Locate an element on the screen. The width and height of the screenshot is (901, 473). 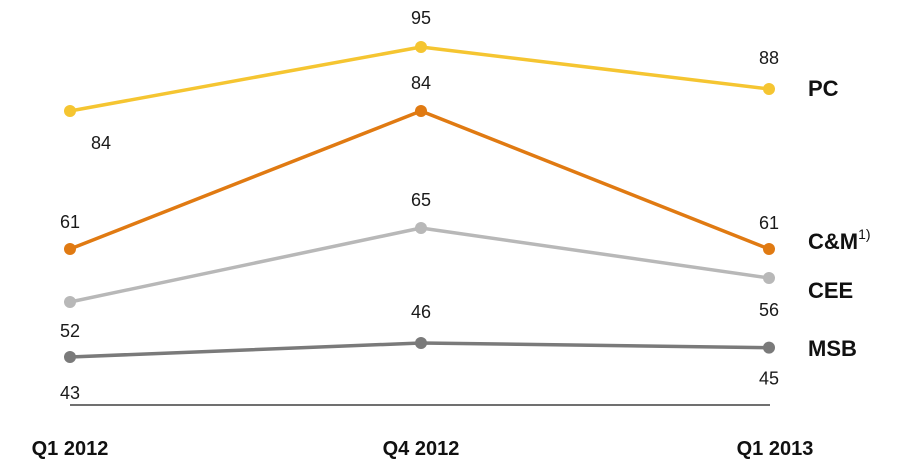
series-label: C&M1) is located at coordinates (839, 240).